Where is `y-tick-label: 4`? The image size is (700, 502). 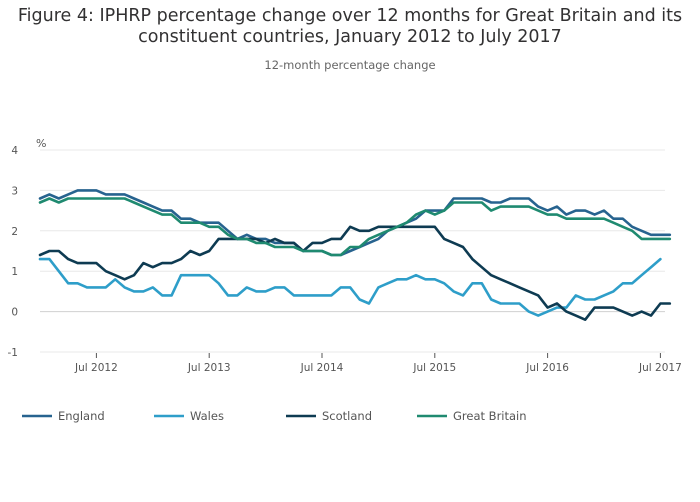 y-tick-label: 4 is located at coordinates (14, 151).